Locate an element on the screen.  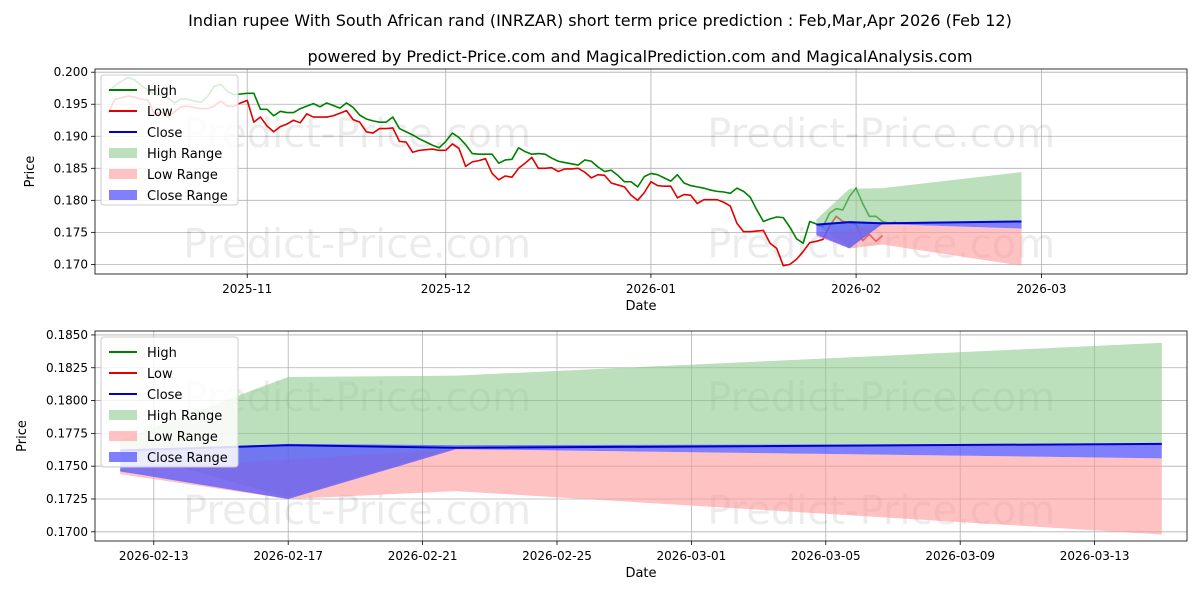
y-tick-label: 0.1750 is located at coordinates (67, 466).